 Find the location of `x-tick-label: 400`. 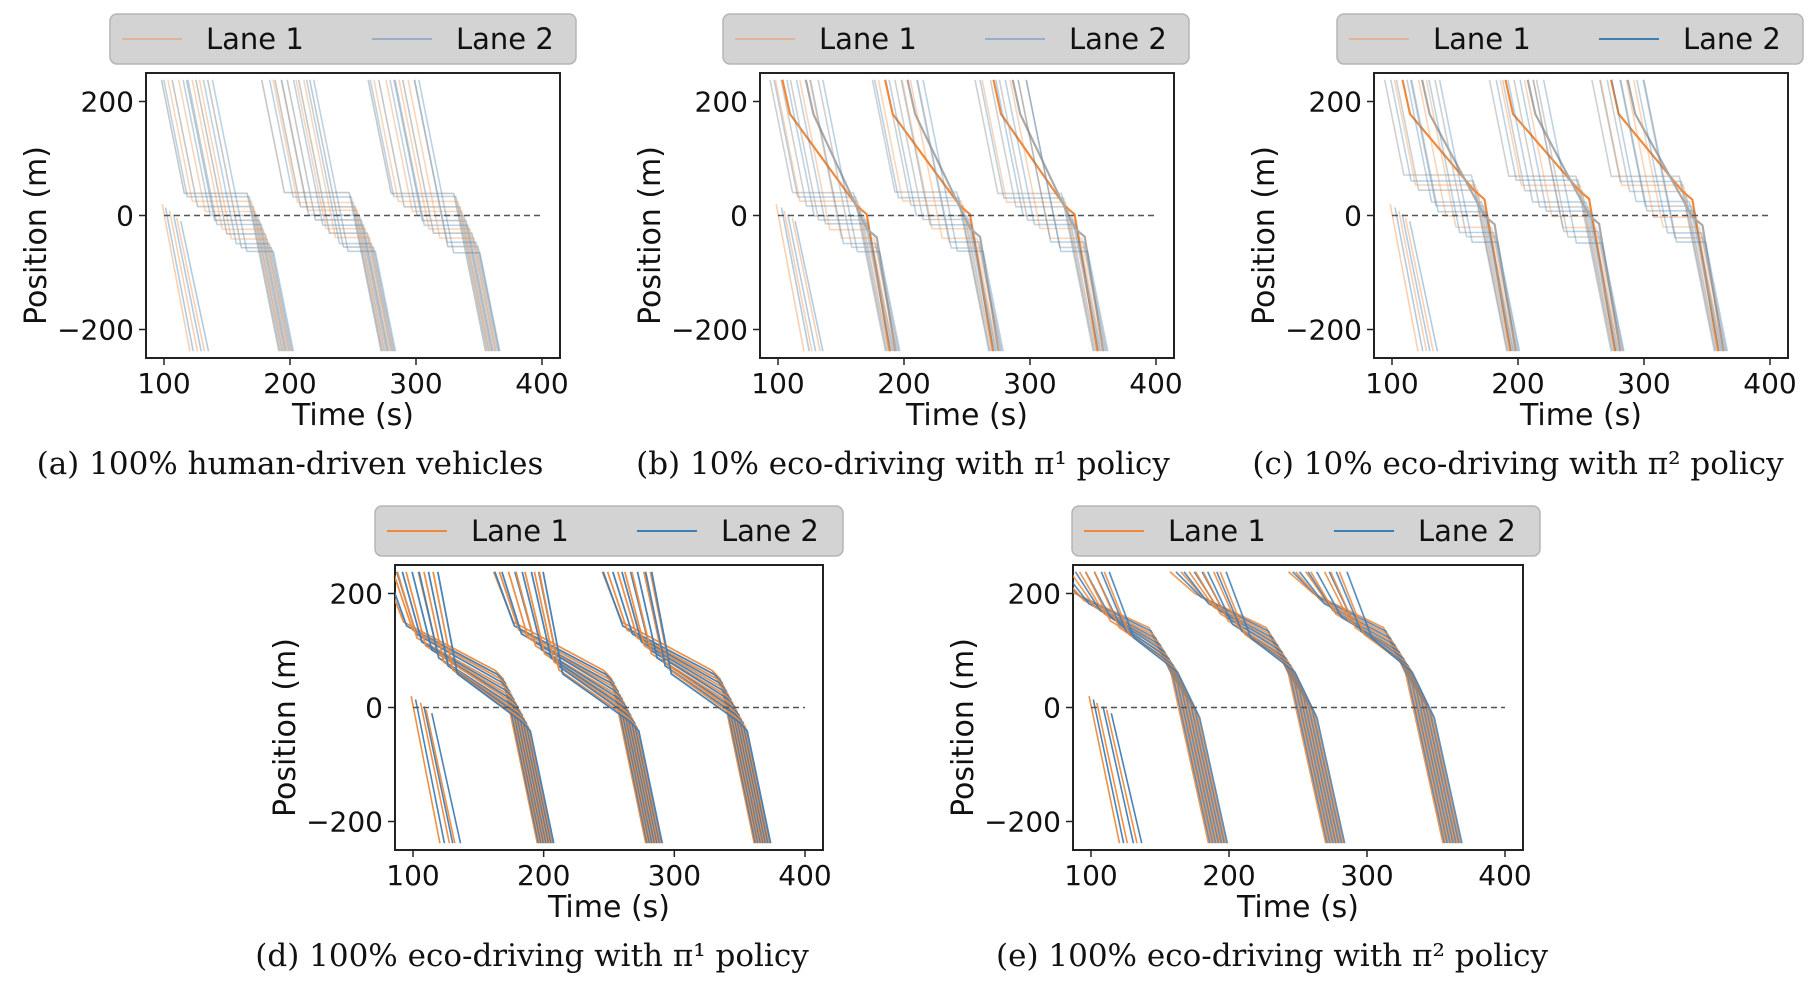

x-tick-label: 400 is located at coordinates (1504, 875).